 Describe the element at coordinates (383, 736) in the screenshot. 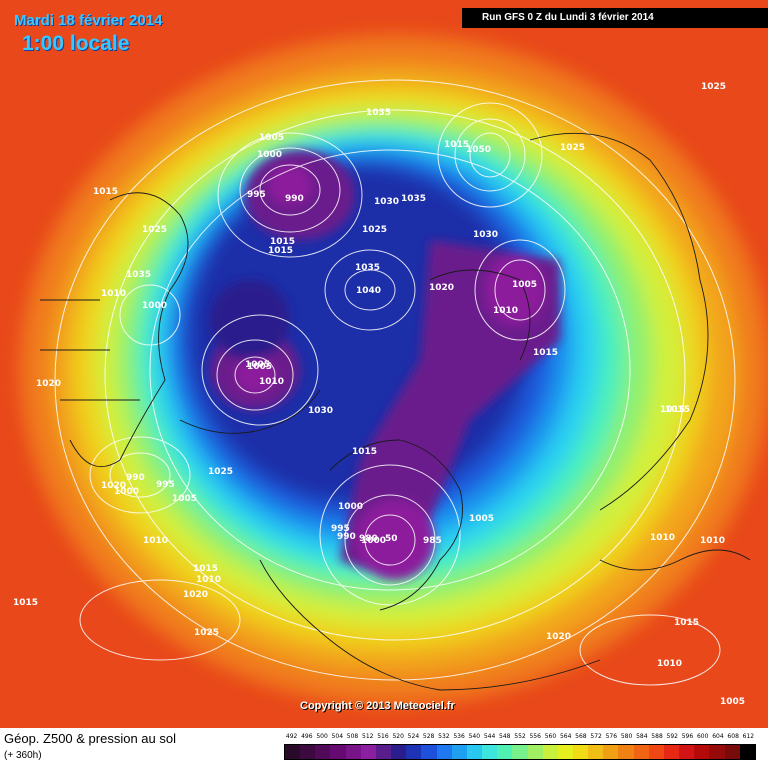

I see `legend-tick-label: 516` at that location.